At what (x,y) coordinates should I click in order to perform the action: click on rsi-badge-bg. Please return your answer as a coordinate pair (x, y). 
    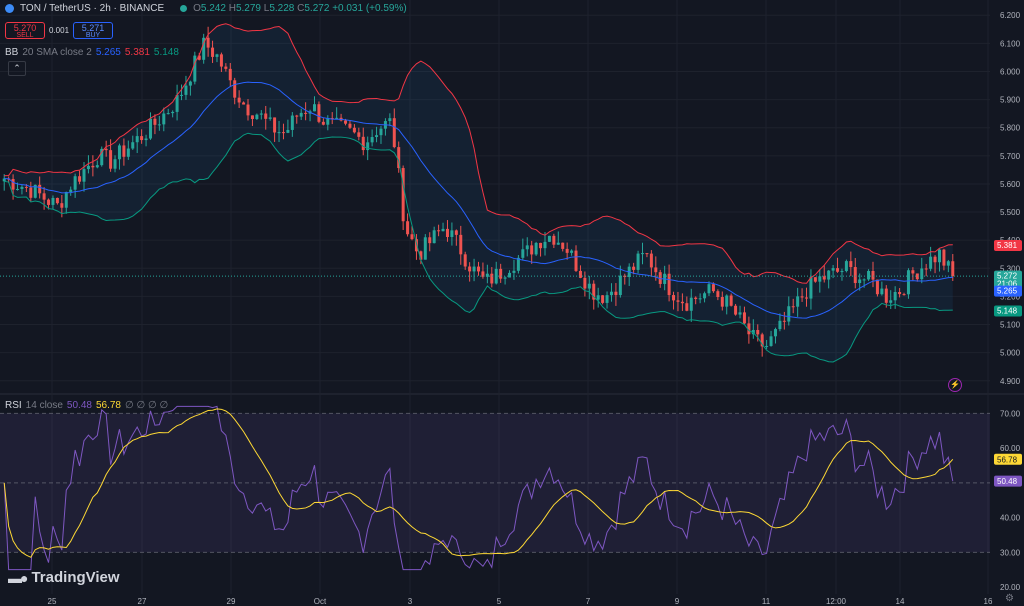
    Looking at the image, I should click on (1008, 481).